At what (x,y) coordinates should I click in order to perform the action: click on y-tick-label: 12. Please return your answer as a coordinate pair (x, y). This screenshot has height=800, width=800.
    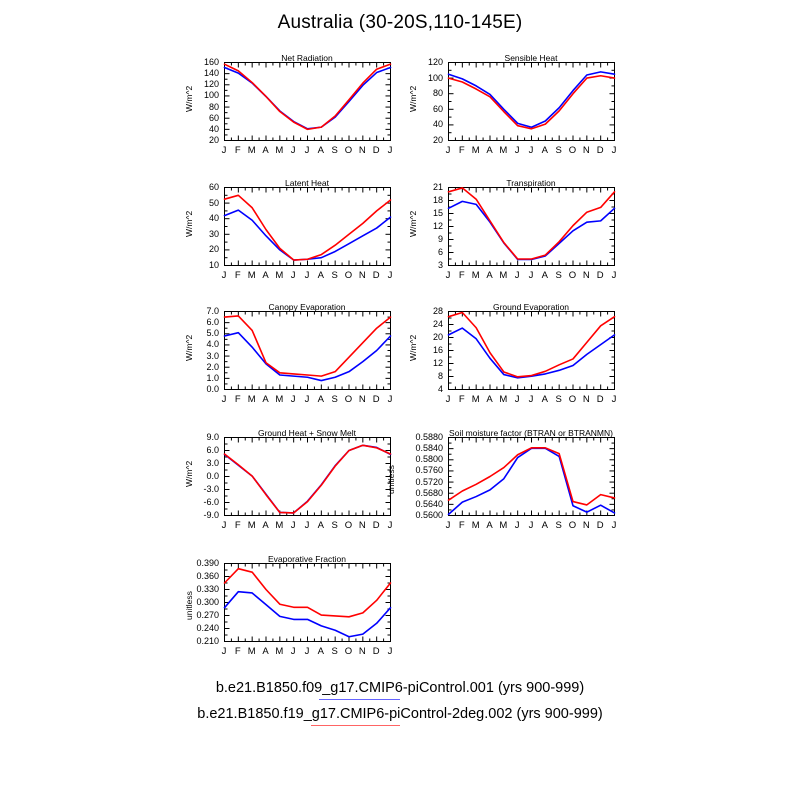
    Looking at the image, I should click on (437, 363).